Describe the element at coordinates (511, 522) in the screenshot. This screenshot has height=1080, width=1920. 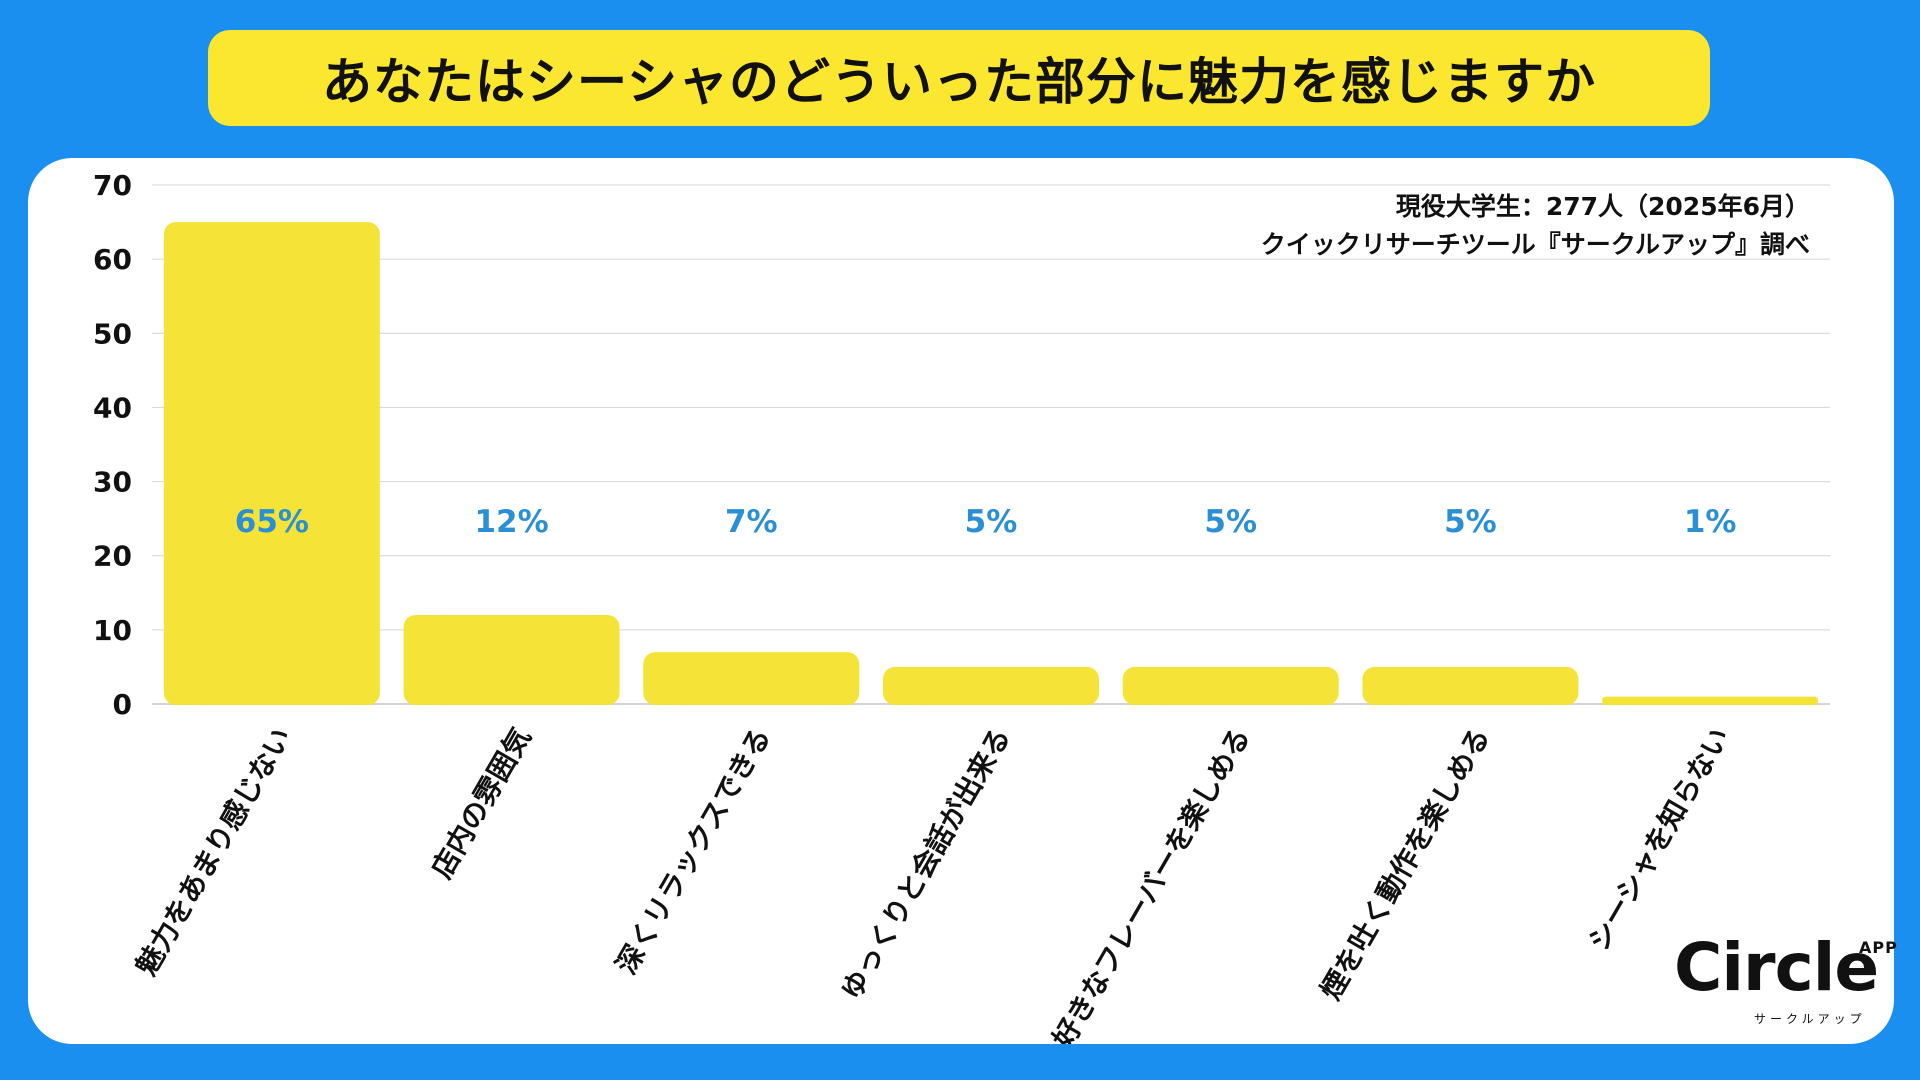
I see `data-label: 12%` at that location.